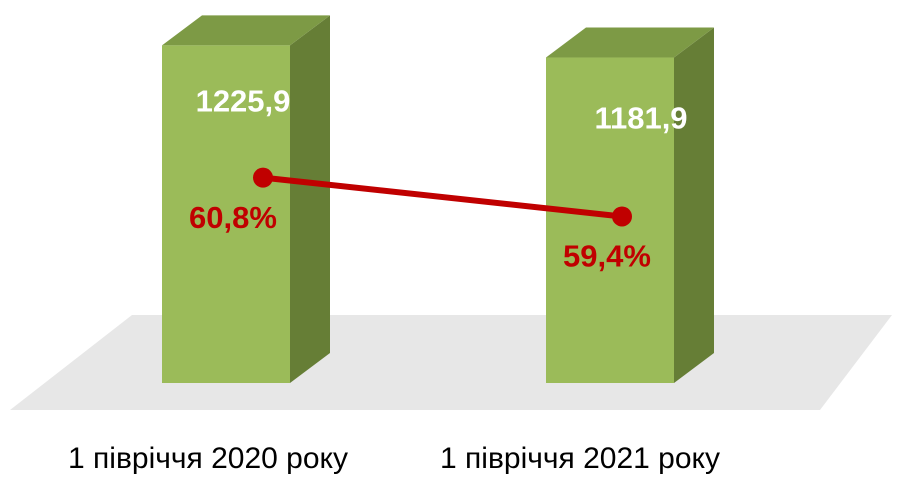  Describe the element at coordinates (580, 458) in the screenshot. I see `x-tick-label: 1 півріччя 2021 року` at that location.